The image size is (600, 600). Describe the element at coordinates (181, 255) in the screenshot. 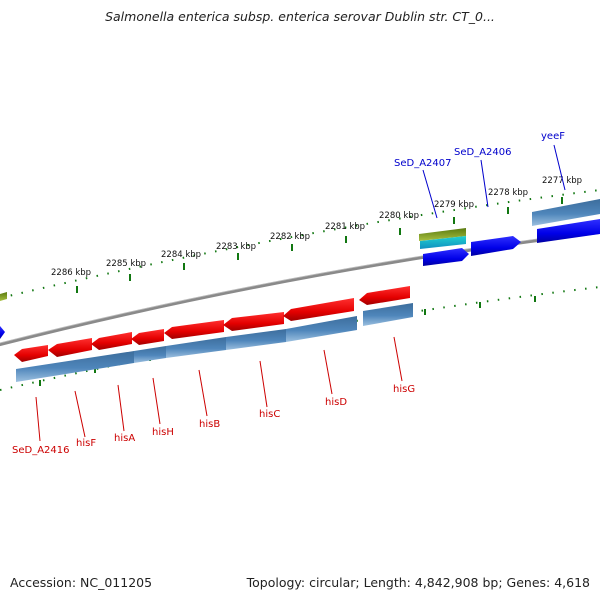

I see `scale-label: 2284 kbp` at that location.